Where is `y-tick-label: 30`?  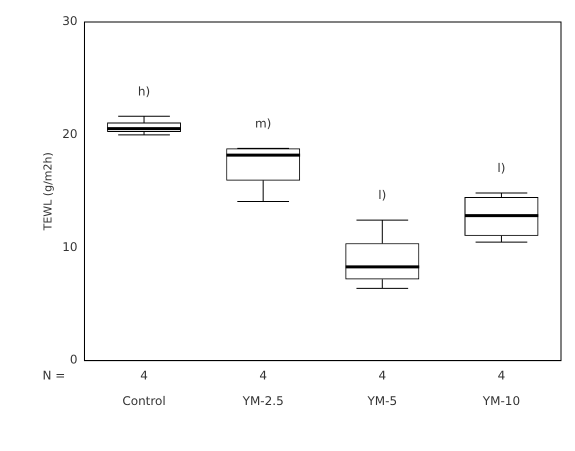
y-tick-label: 30 is located at coordinates (70, 21).